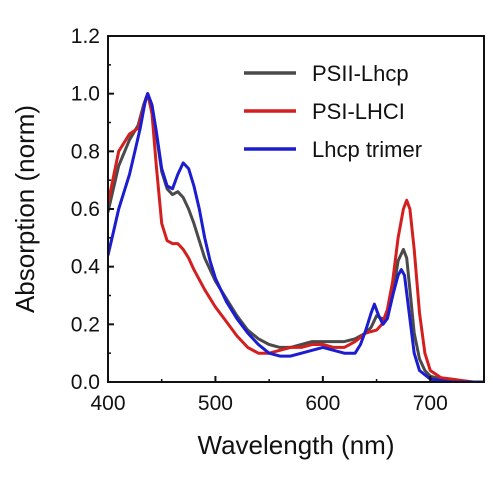 This screenshot has width=500, height=481. I want to click on y-tick-label: 0.6, so click(85, 209).